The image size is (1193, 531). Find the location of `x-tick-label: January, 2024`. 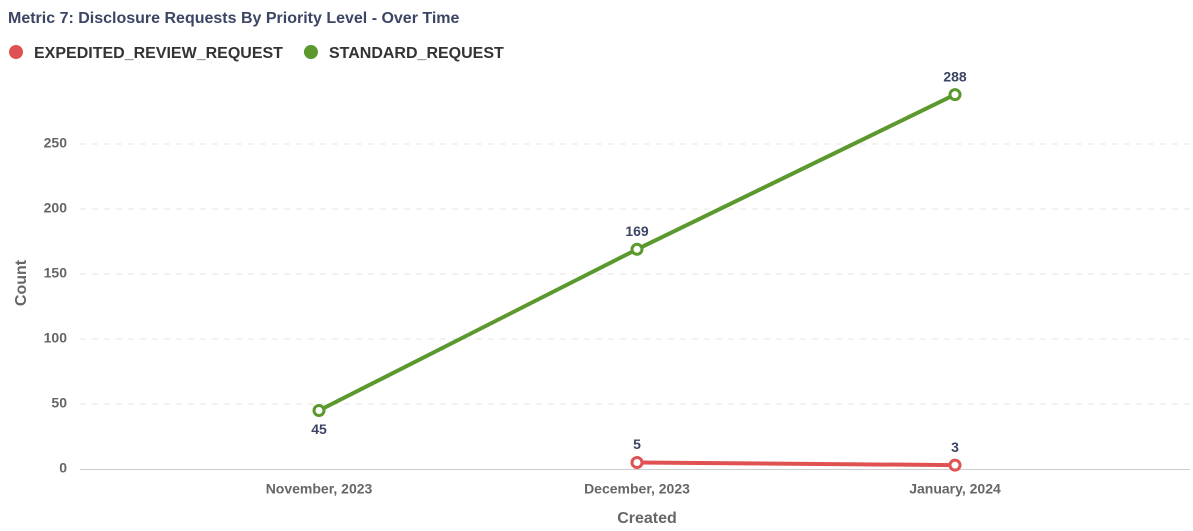

x-tick-label: January, 2024 is located at coordinates (955, 489).